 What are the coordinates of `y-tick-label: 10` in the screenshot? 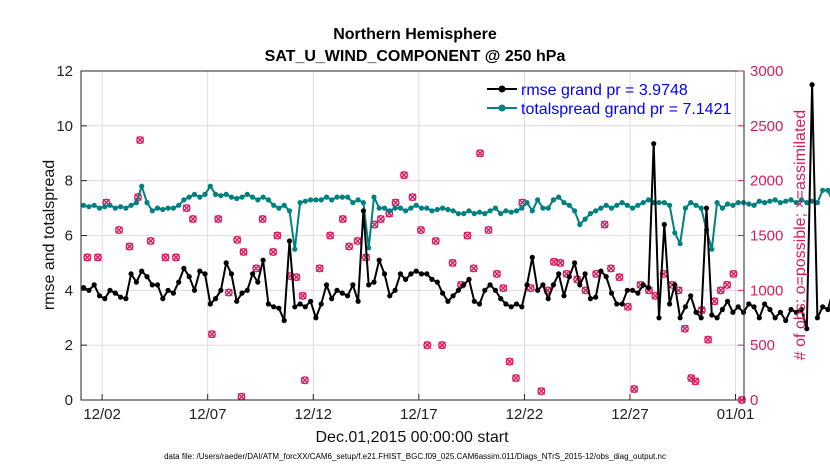 It's located at (64, 126).